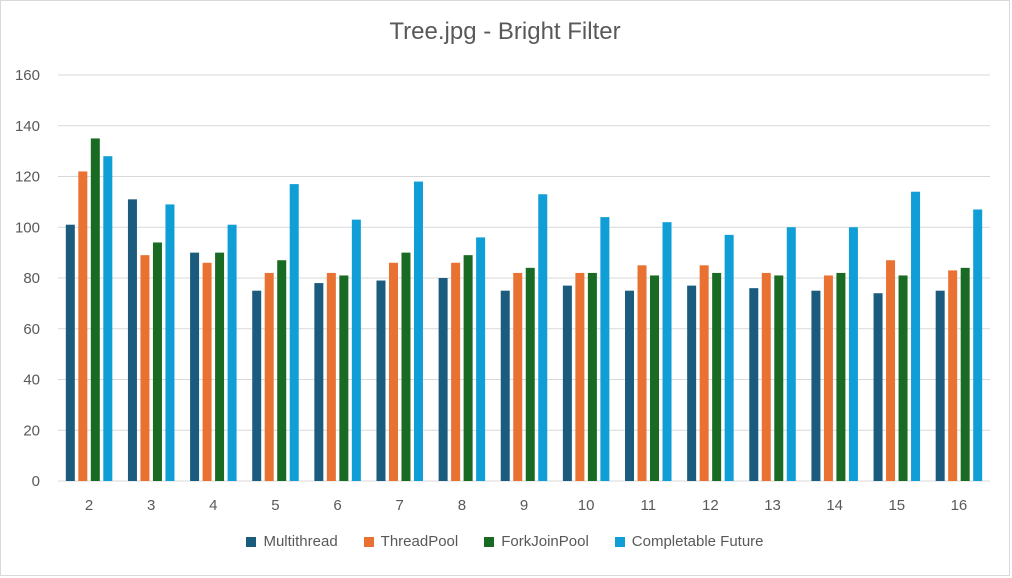  I want to click on x-tick-label: 8, so click(462, 505).